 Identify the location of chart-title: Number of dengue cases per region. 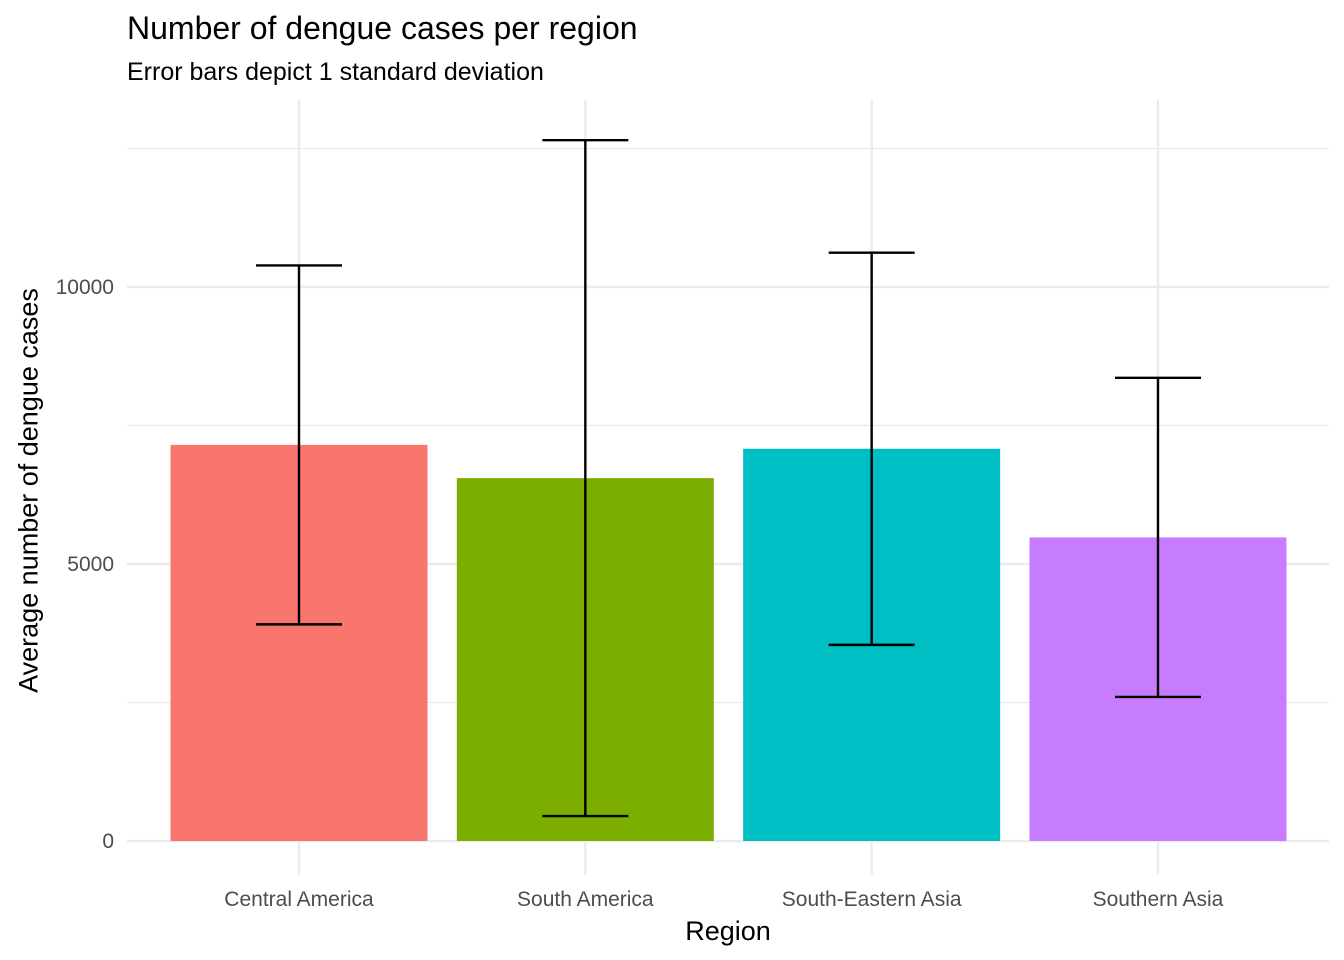
(382, 28).